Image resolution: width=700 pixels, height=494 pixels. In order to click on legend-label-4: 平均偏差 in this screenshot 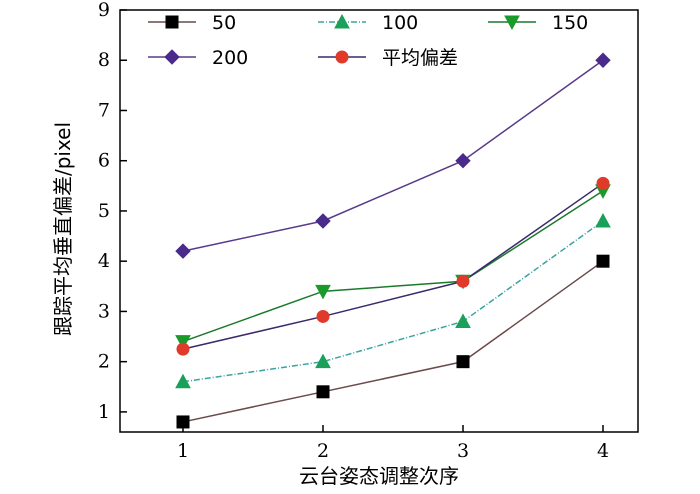, I will do `click(420, 58)`.